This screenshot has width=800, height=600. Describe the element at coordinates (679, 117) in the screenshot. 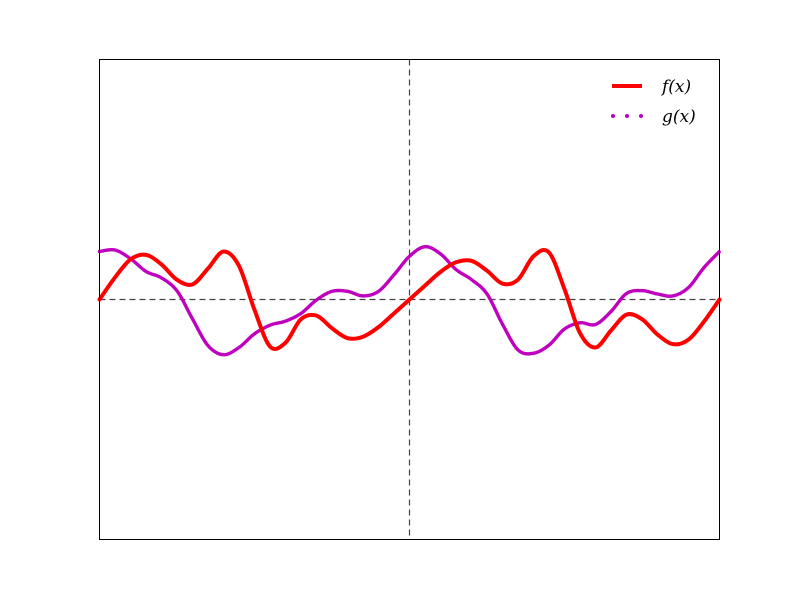

I see `legend-label-g: g(x)` at that location.